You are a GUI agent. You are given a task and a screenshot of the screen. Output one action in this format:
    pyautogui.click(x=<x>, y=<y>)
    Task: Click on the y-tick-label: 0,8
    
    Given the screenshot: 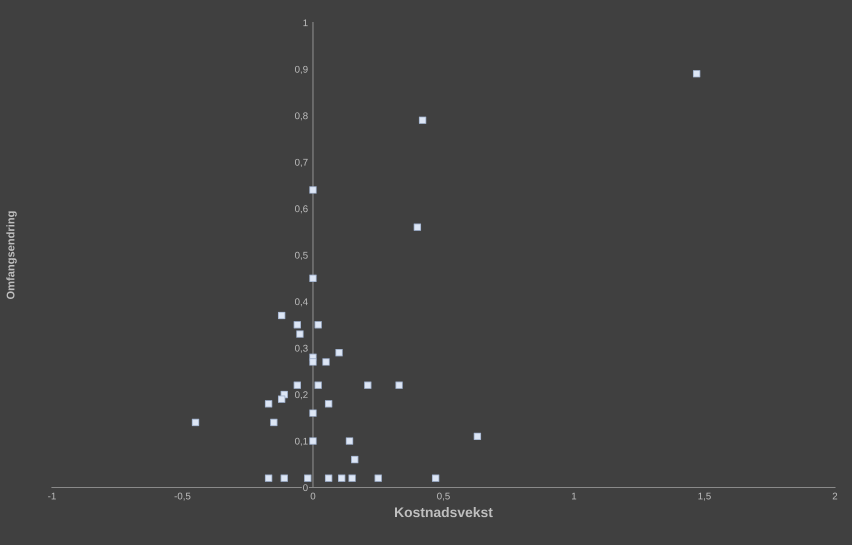 What is the action you would take?
    pyautogui.click(x=301, y=116)
    